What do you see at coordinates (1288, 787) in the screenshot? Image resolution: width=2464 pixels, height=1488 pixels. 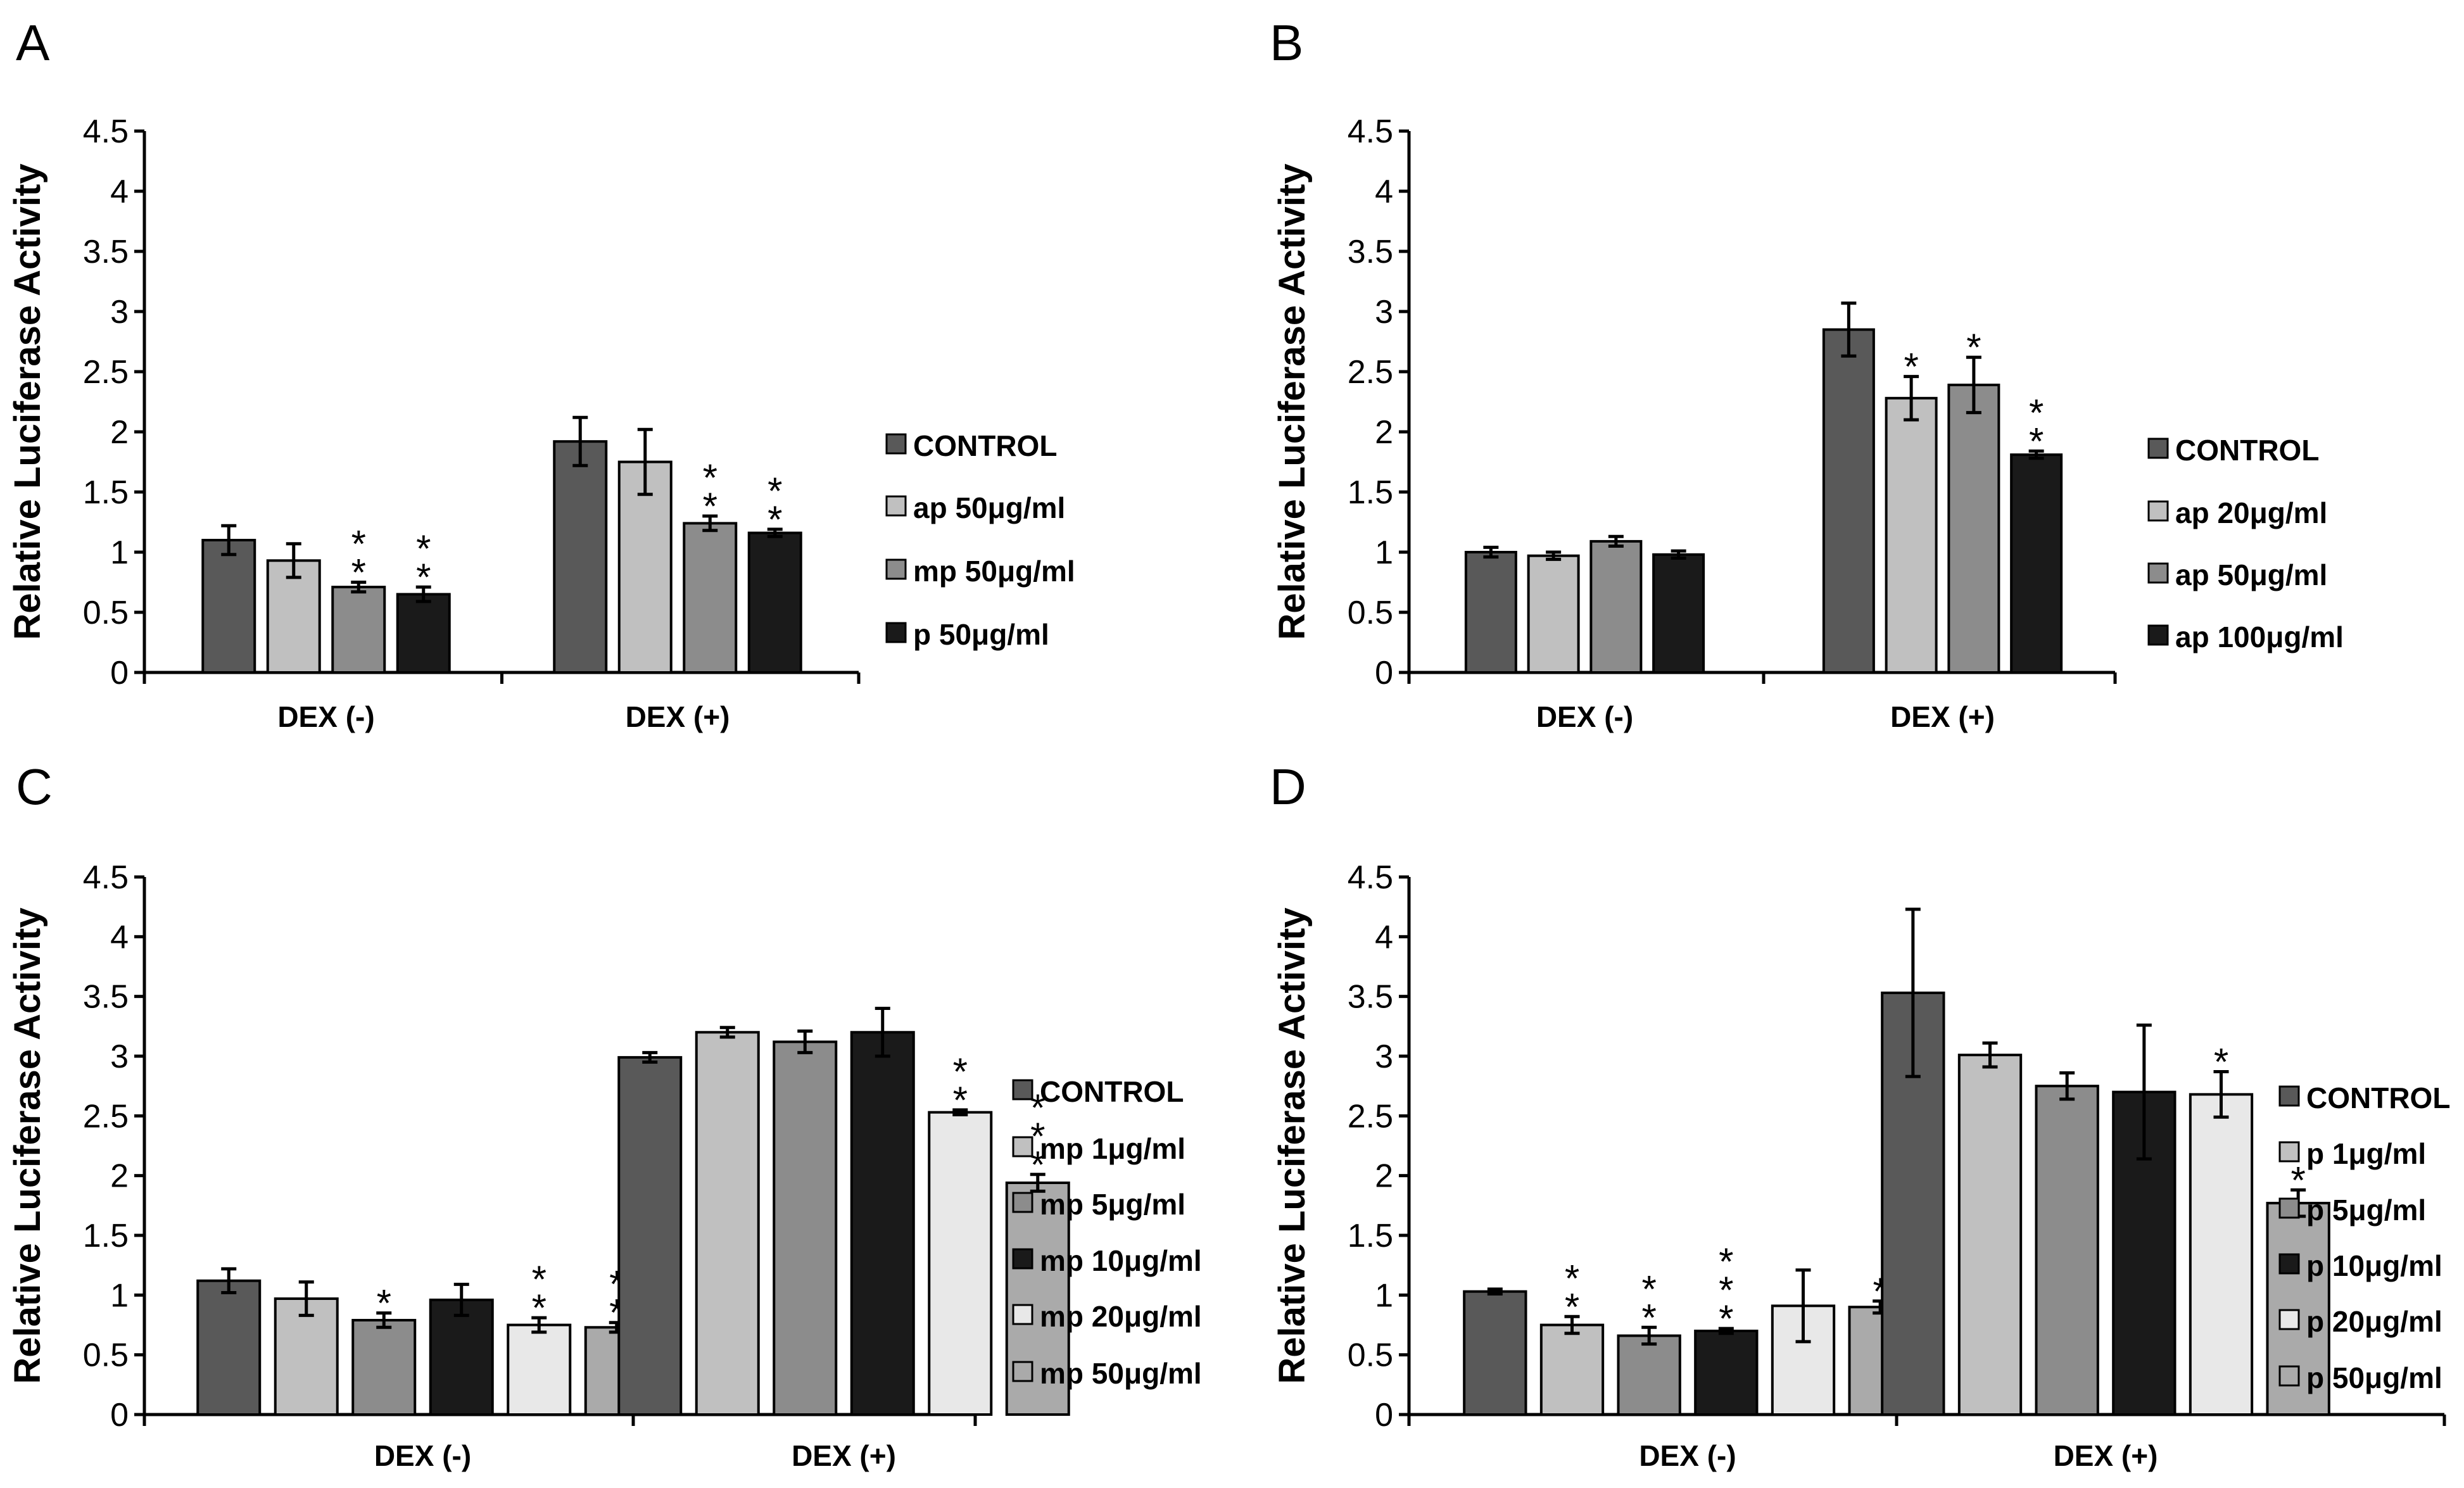 I see `panel-letter: D` at bounding box center [1288, 787].